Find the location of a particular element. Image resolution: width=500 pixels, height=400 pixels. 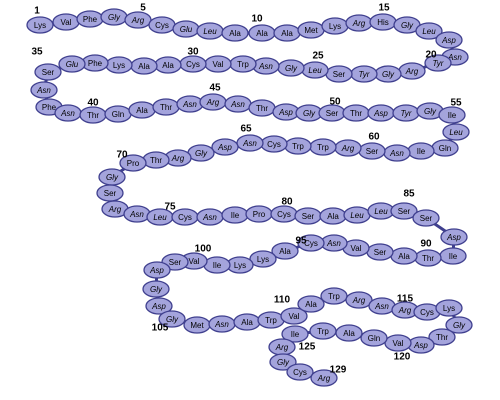

residue-11: Ala is located at coordinates (287, 33).